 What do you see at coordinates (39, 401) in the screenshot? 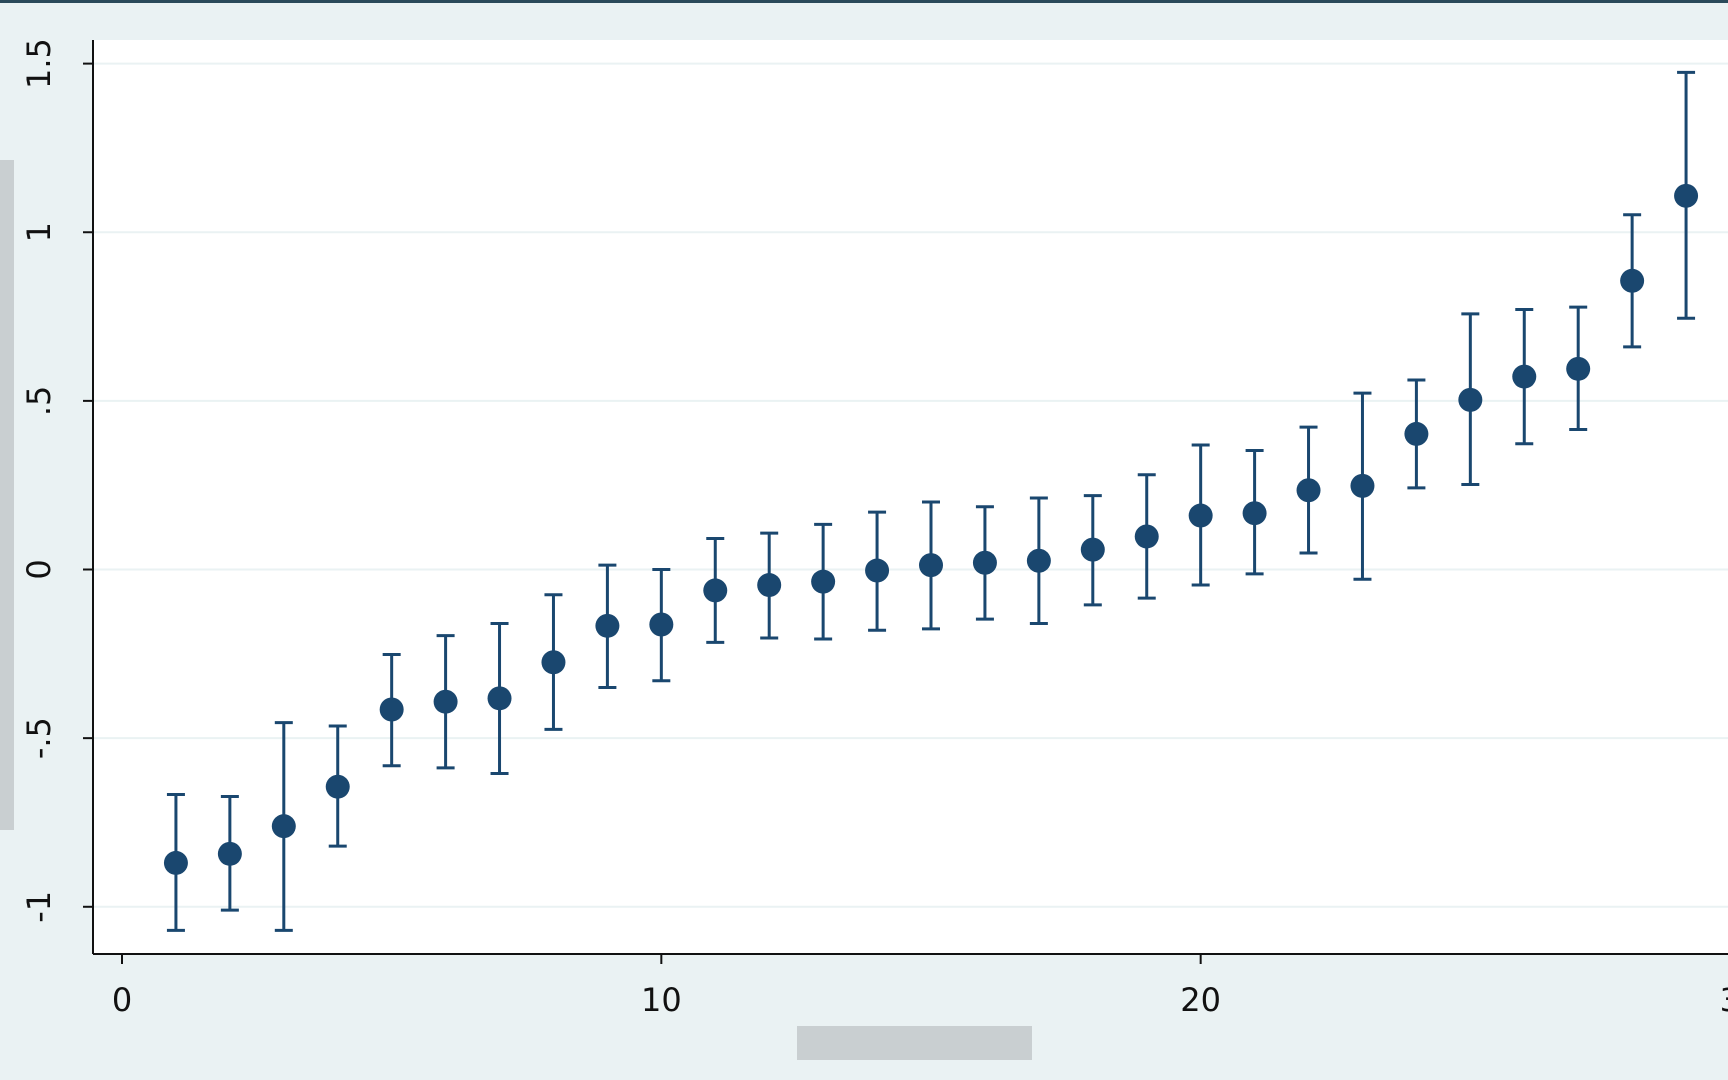
I see `y-tick-label: .5` at bounding box center [39, 401].